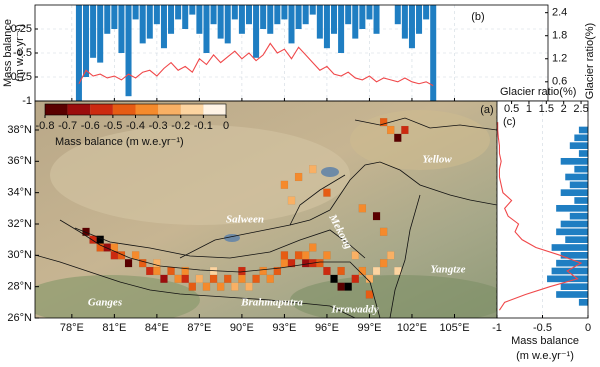  Describe the element at coordinates (546, 109) in the screenshot. I see `x2-tick-label: 1.5` at that location.